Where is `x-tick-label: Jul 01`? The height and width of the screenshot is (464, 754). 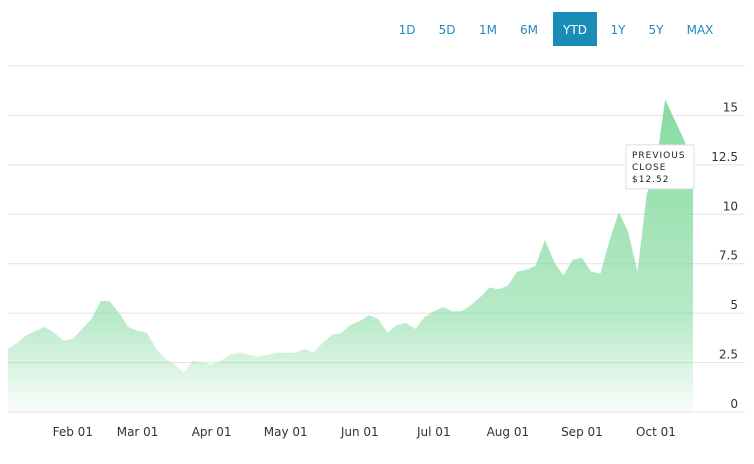
x-tick-label: Jul 01 is located at coordinates (433, 432).